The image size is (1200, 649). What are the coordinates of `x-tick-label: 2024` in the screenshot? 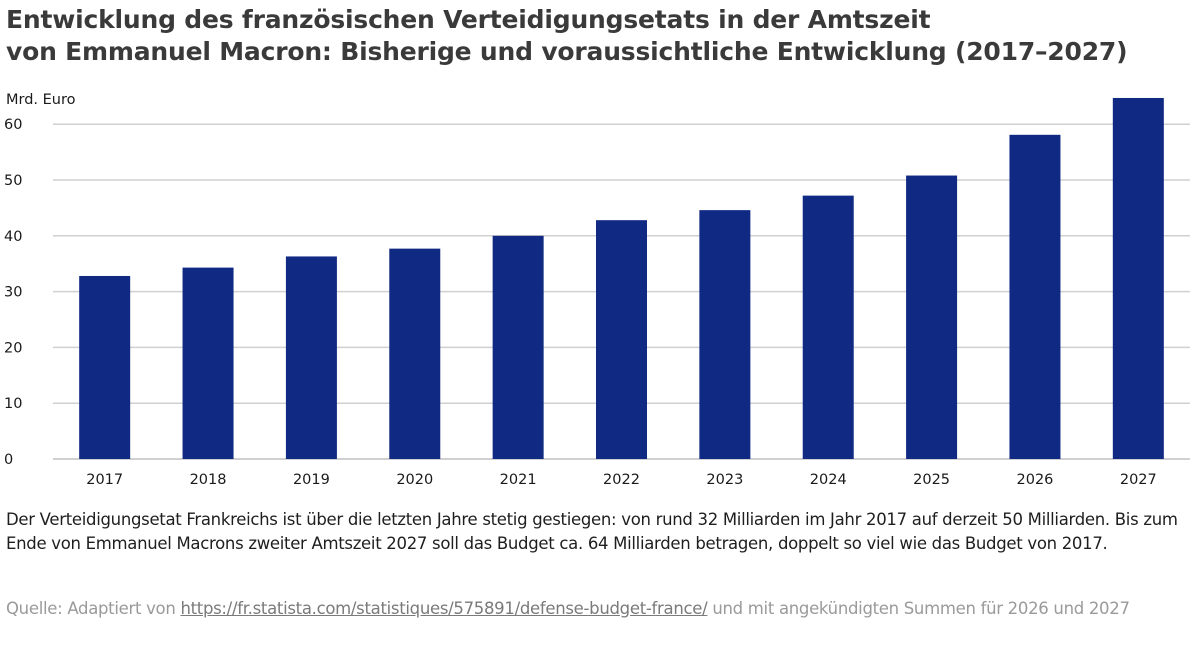 It's located at (828, 480).